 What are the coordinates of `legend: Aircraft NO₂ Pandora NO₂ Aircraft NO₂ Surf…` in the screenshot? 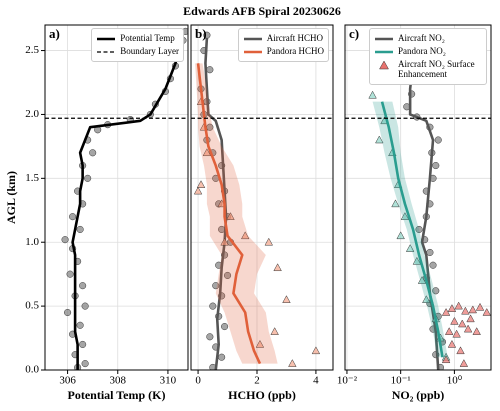 It's located at (428, 56).